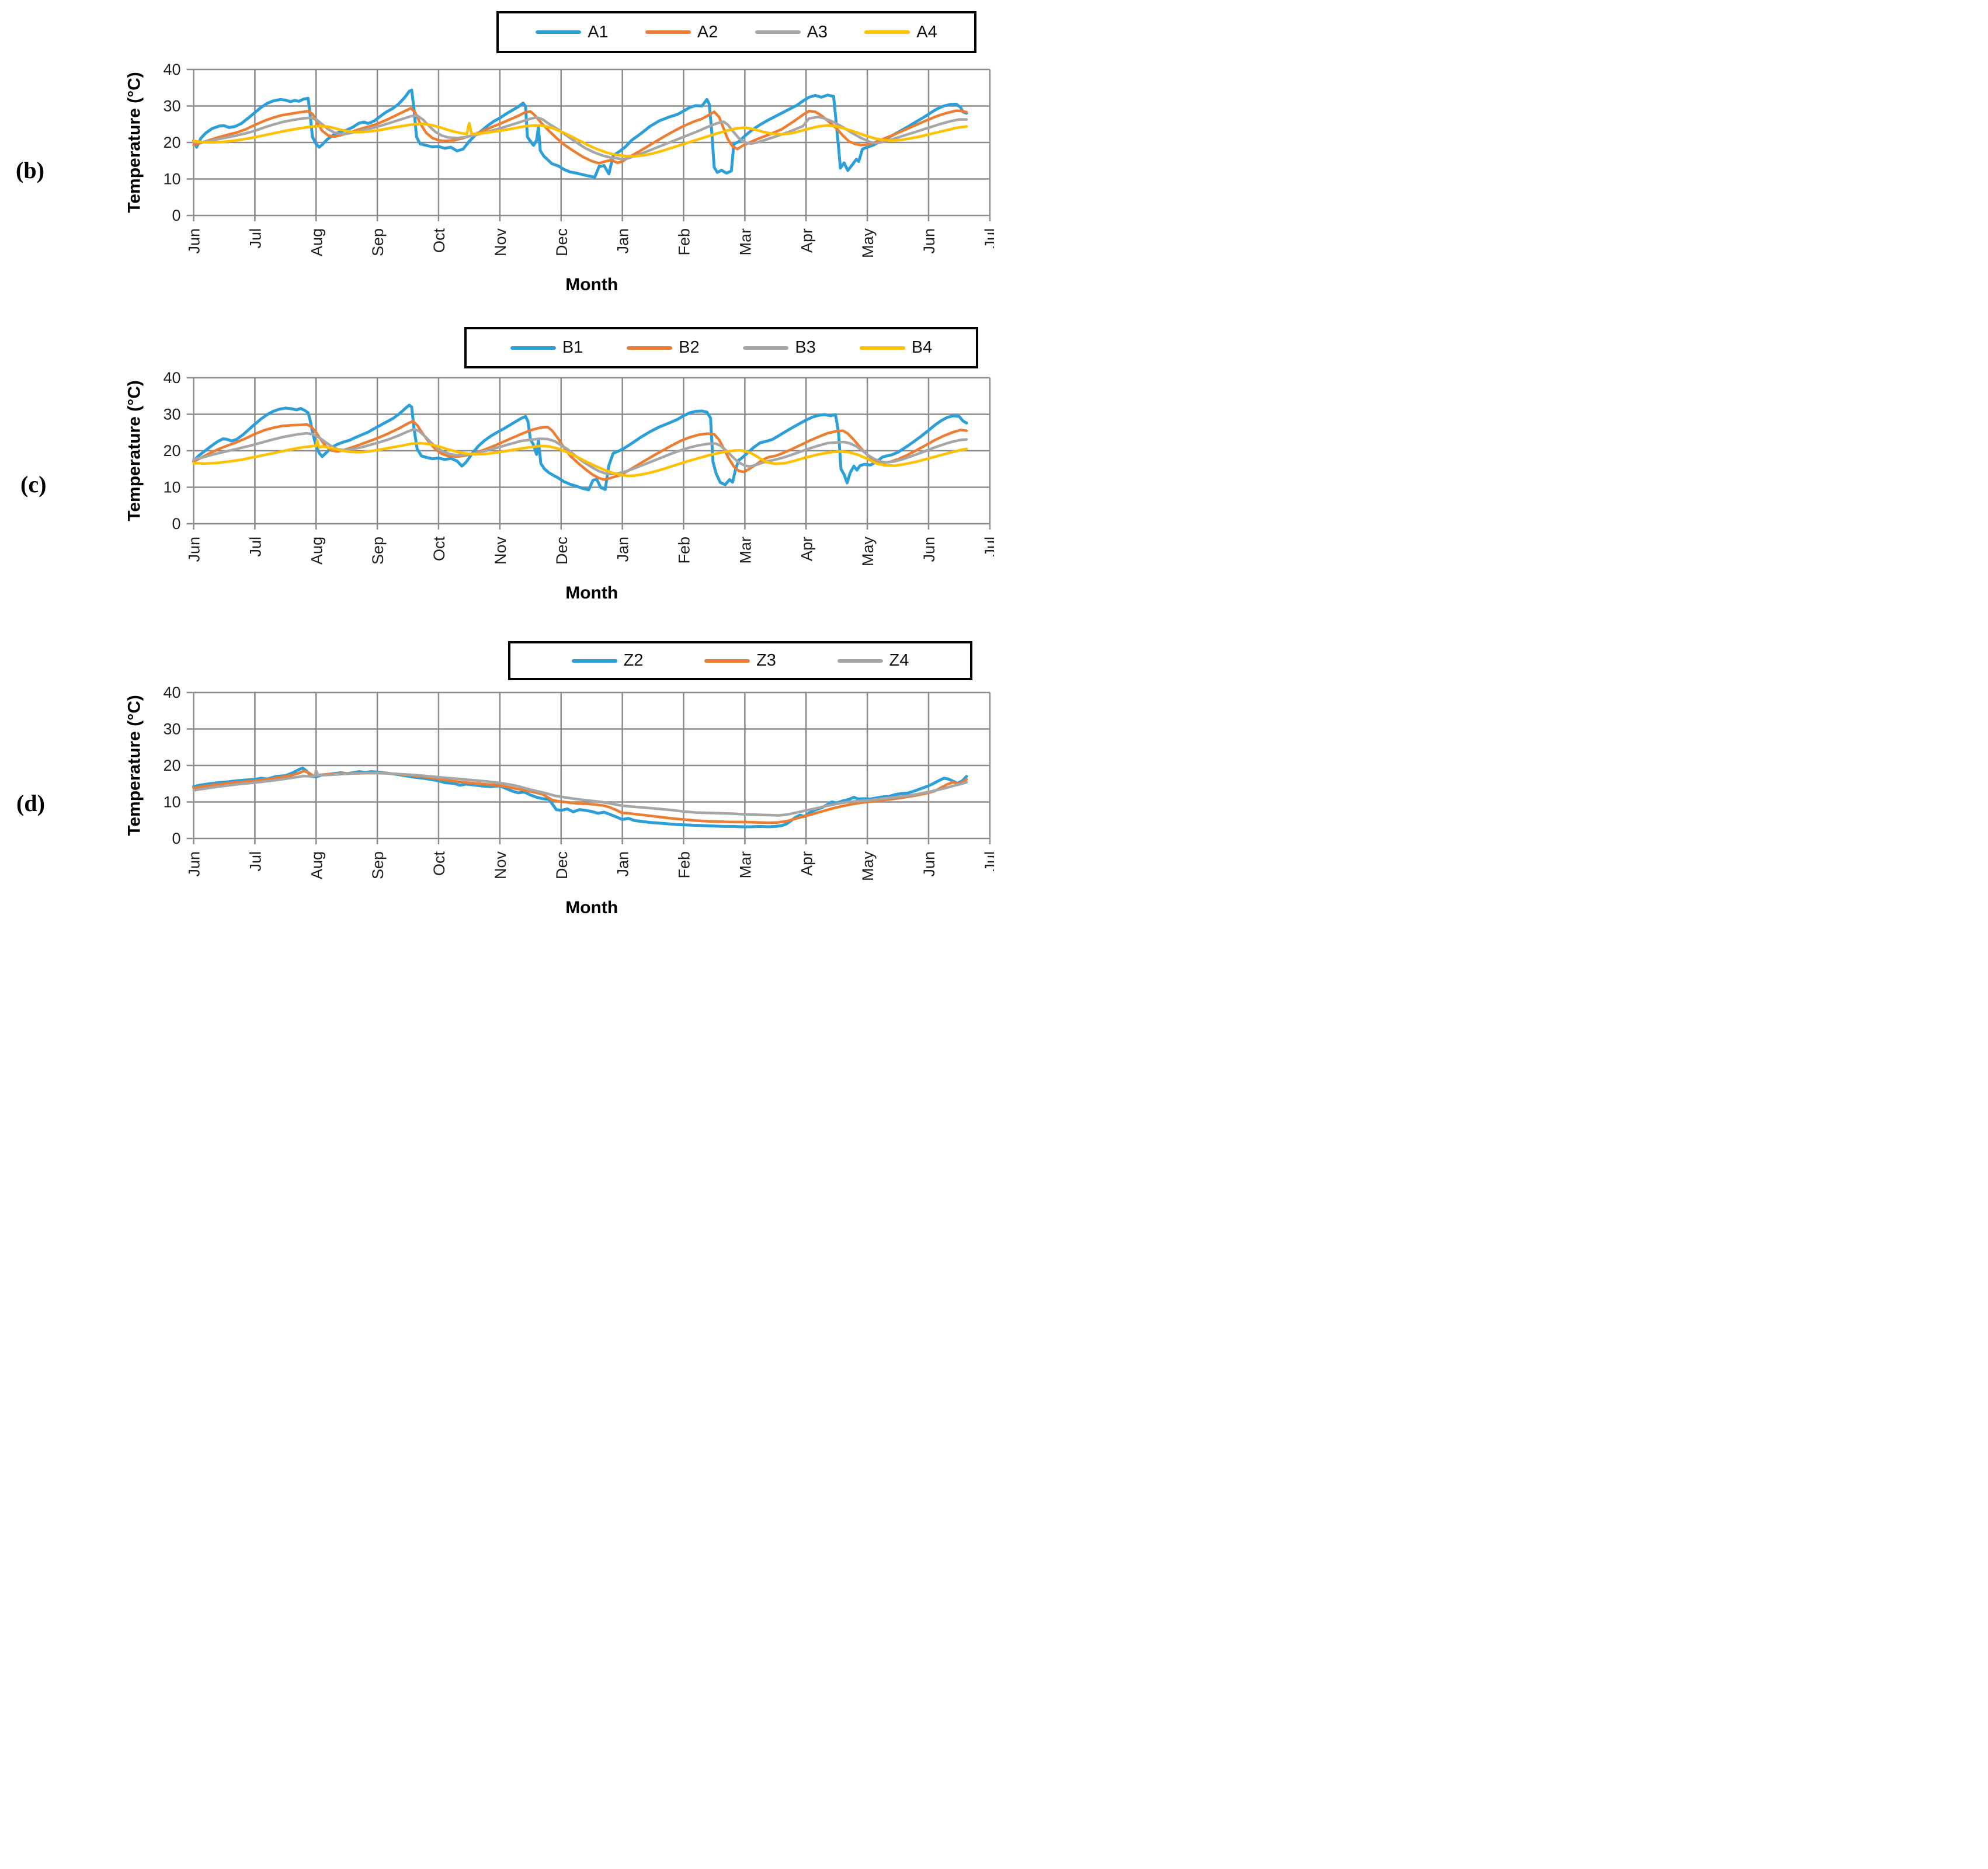 The height and width of the screenshot is (1869, 1988). What do you see at coordinates (559, 32) in the screenshot?
I see `legend-swatch-A1` at bounding box center [559, 32].